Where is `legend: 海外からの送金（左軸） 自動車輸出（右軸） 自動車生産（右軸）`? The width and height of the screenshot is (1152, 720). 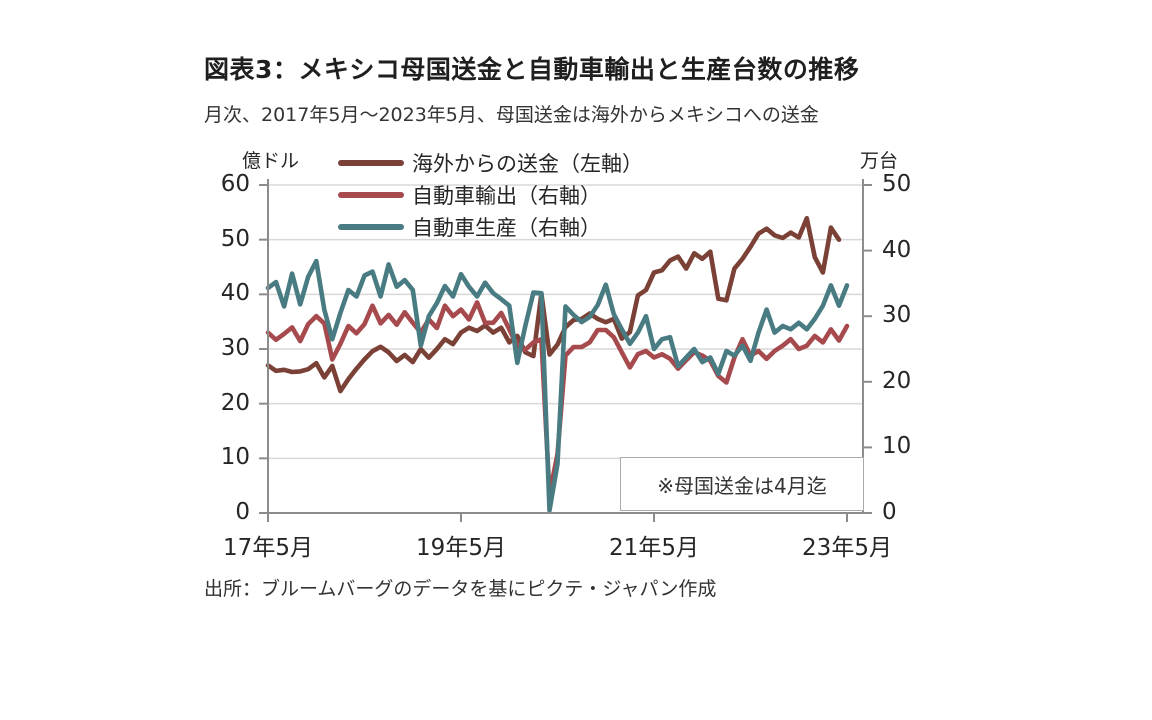 legend: 海外からの送金（左軸） 自動車輸出（右軸） 自動車生産（右軸） is located at coordinates (490, 195).